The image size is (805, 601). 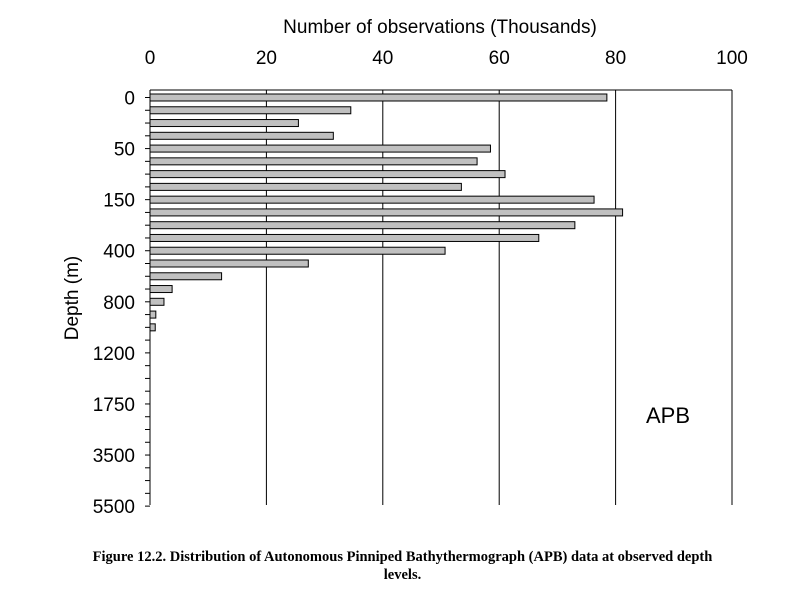 I want to click on x-tick-label: 20, so click(x=266, y=58).